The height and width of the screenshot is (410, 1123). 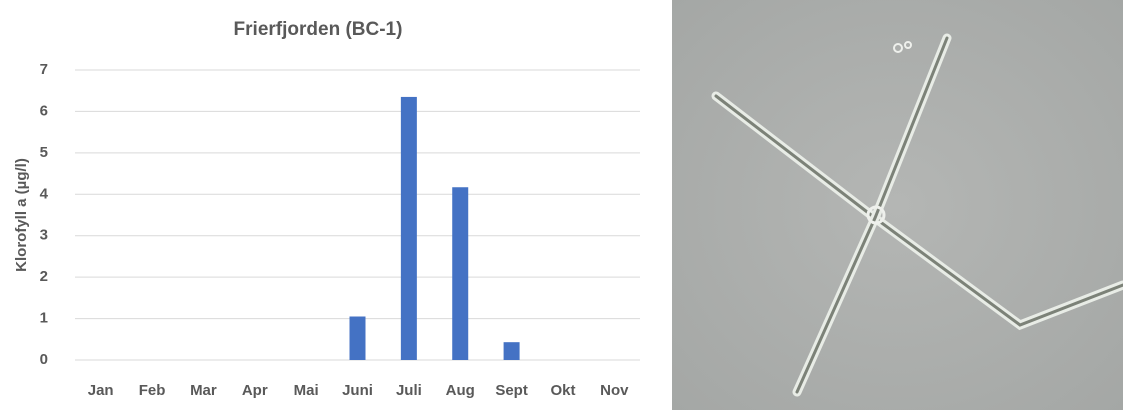 What do you see at coordinates (511, 390) in the screenshot?
I see `x-tick-label: Sept` at bounding box center [511, 390].